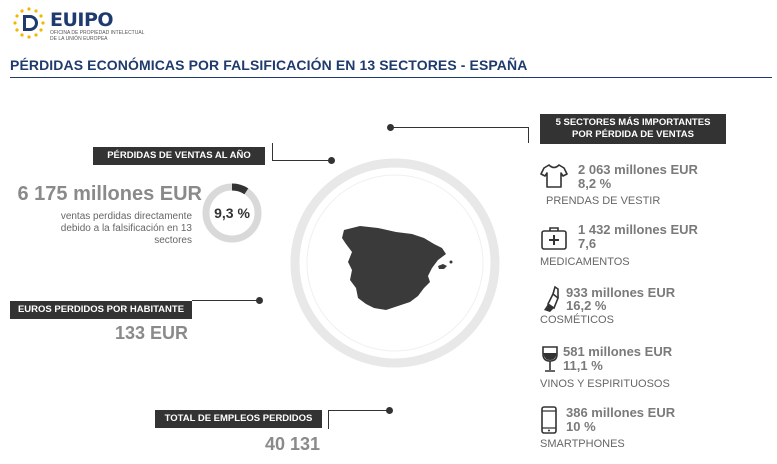  I want to click on sector-name: PRENDAS DE VESTIR, so click(603, 201).